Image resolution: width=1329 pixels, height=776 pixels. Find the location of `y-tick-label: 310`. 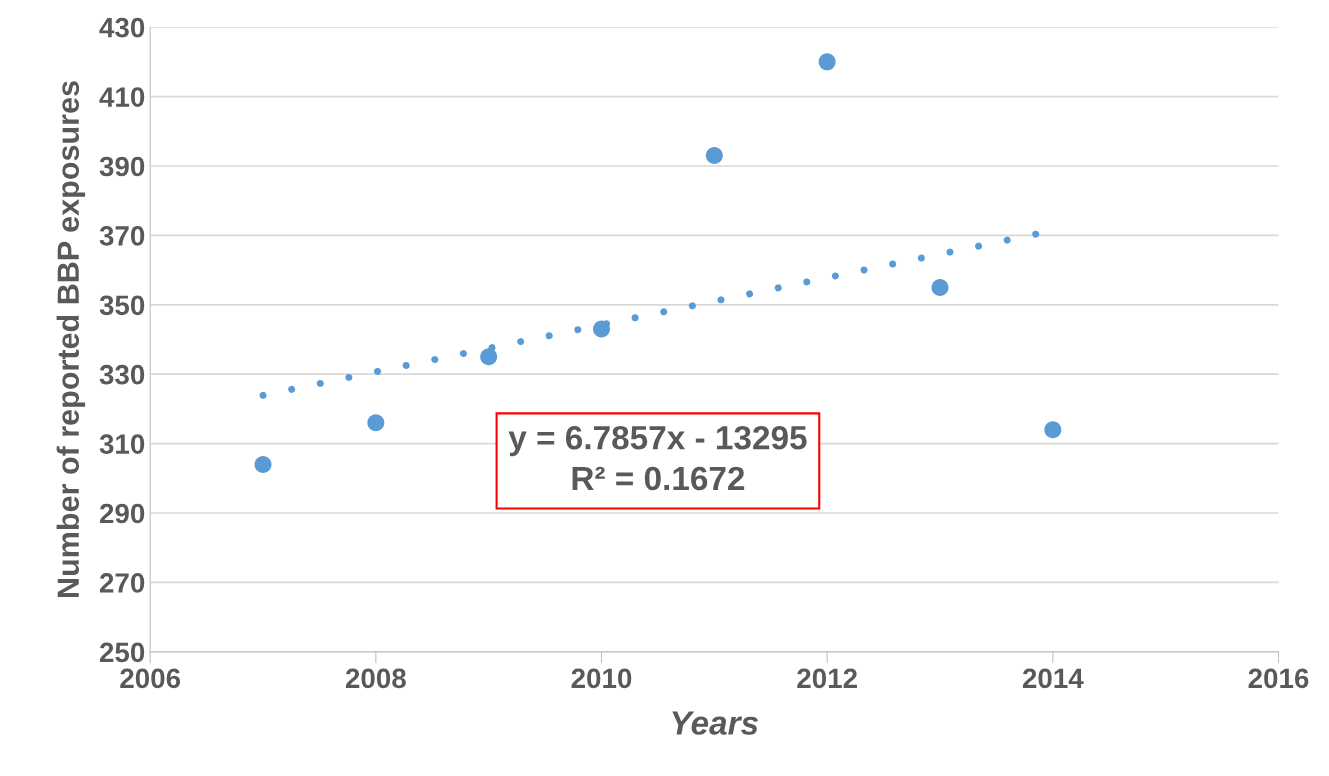

y-tick-label: 310 is located at coordinates (122, 444).